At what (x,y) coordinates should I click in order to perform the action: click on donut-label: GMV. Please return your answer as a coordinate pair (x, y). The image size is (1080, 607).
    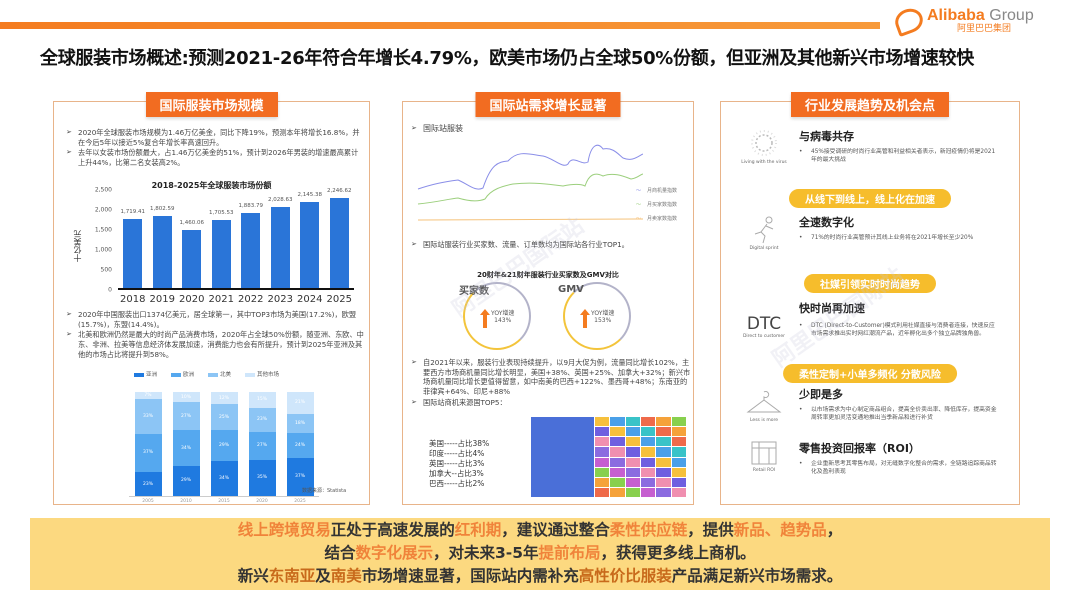
    Looking at the image, I should click on (571, 289).